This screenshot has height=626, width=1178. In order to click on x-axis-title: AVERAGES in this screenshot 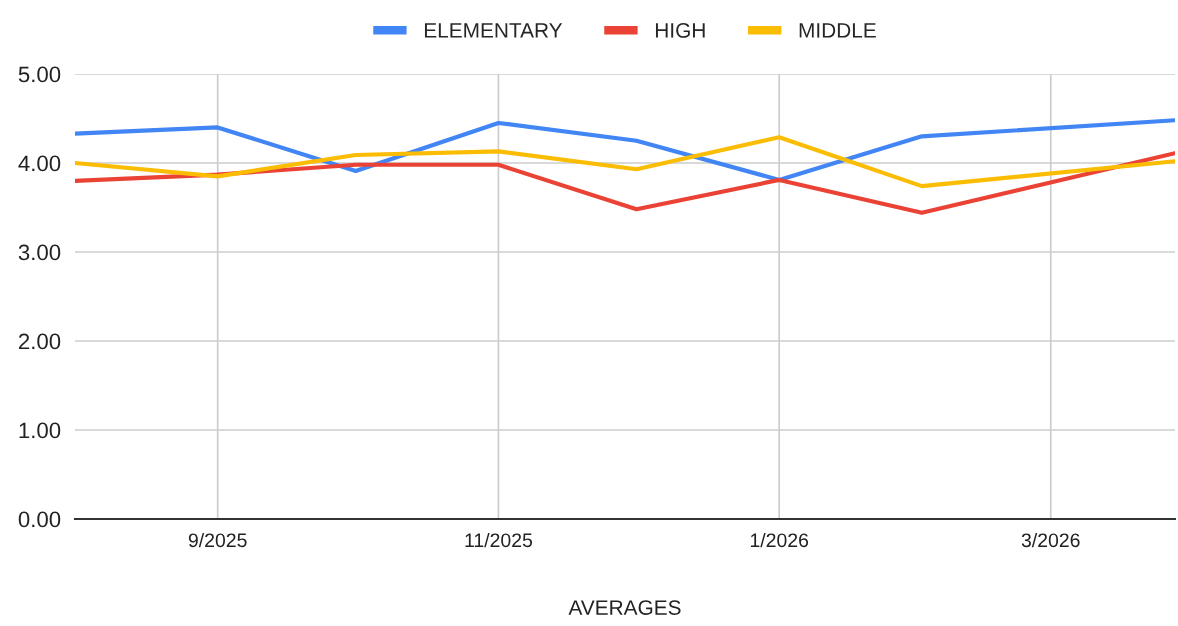, I will do `click(624, 607)`.